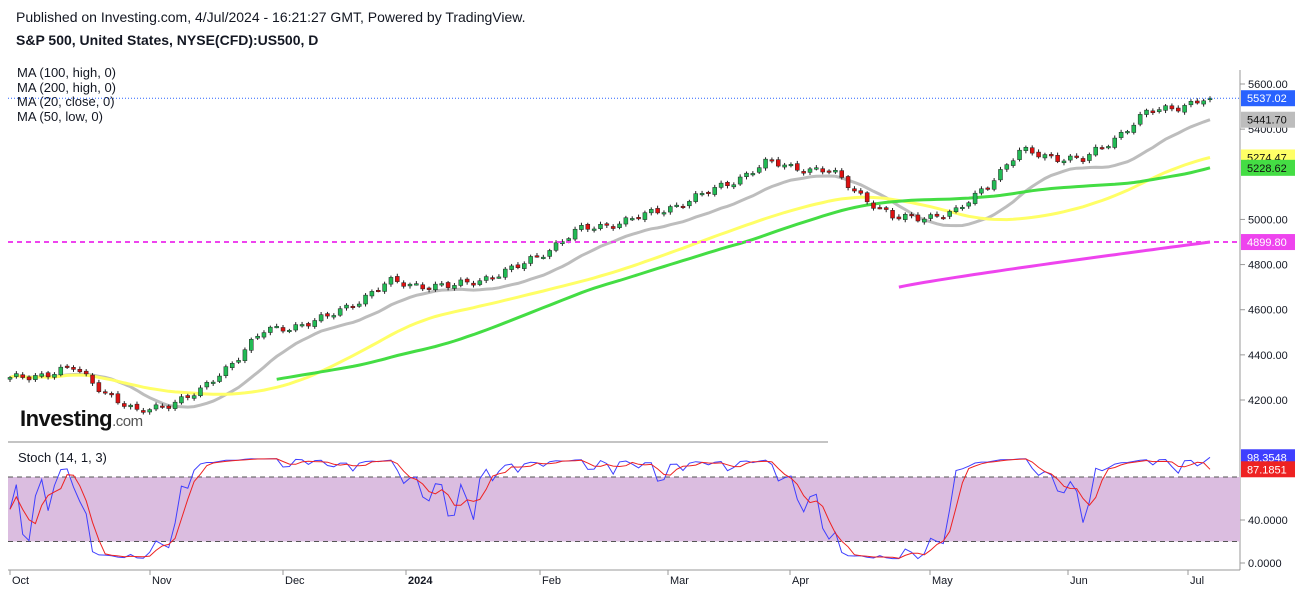 This screenshot has height=592, width=1299. Describe the element at coordinates (66, 87) in the screenshot. I see `ma-legend-item: MA (200, high, 0)` at that location.